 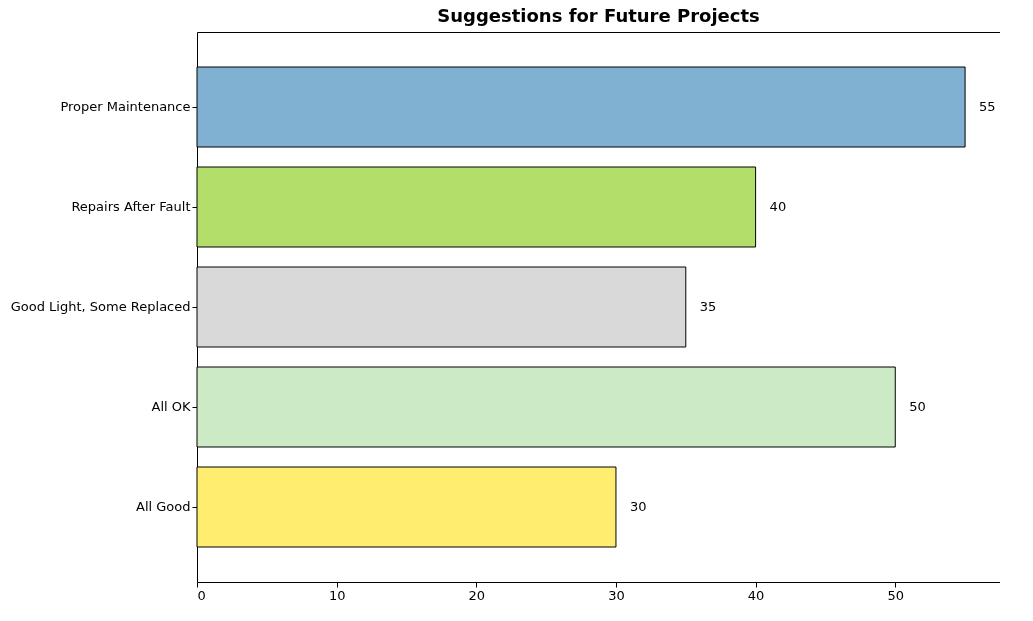 I want to click on x-tick-label: 30, so click(x=616, y=595).